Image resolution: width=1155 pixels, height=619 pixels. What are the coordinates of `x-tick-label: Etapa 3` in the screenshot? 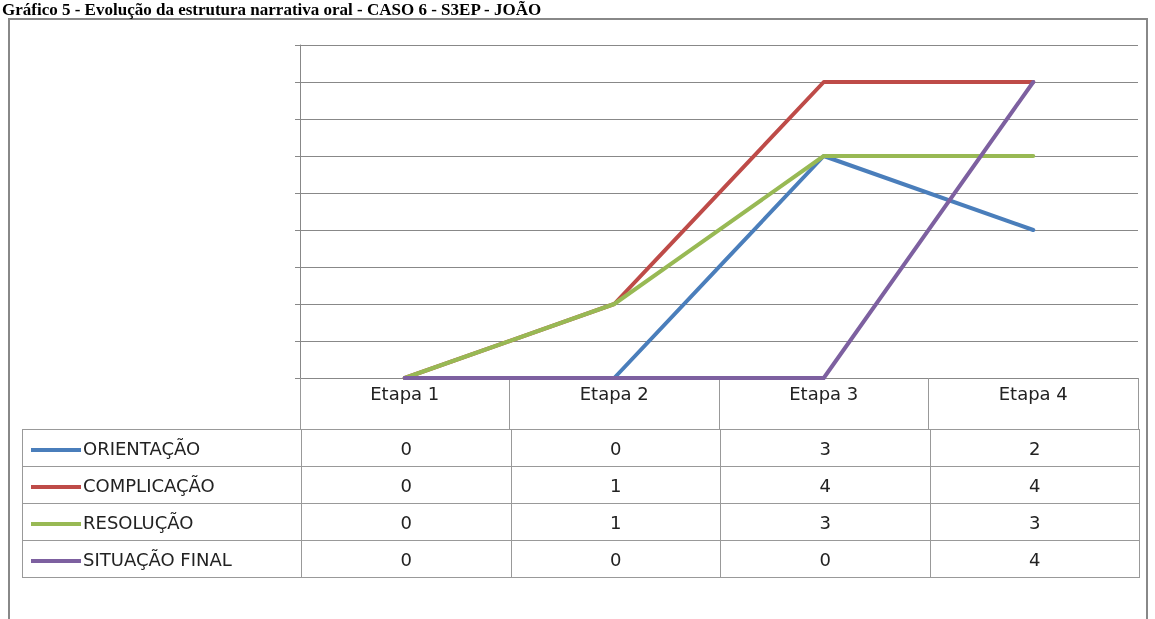 It's located at (824, 393).